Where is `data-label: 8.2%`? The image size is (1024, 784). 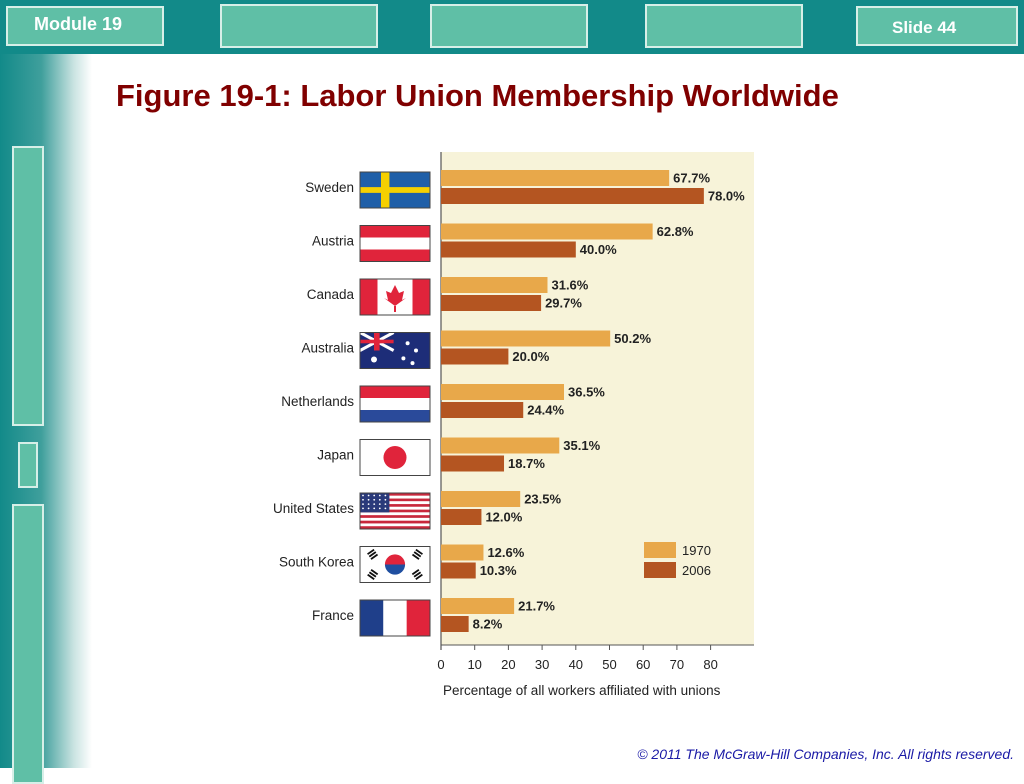 data-label: 8.2% is located at coordinates (488, 624).